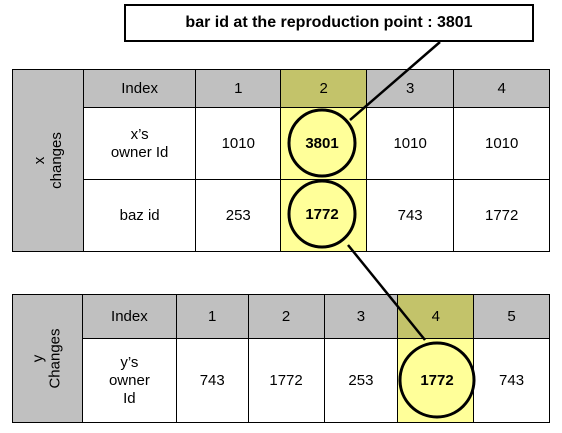 The width and height of the screenshot is (562, 433). I want to click on x-row1-value-1: 1010, so click(238, 143).